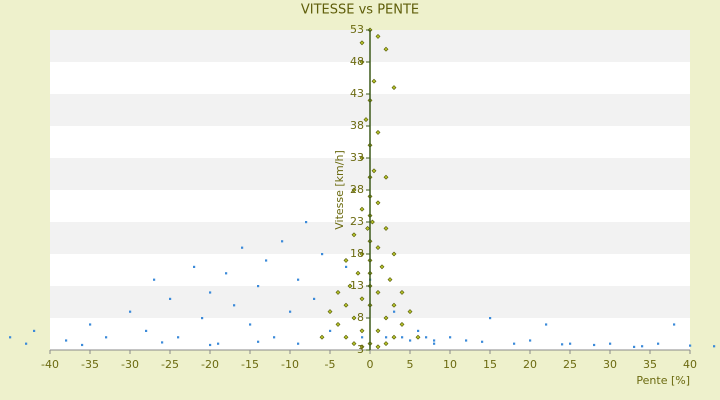 The width and height of the screenshot is (720, 400). Describe the element at coordinates (250, 364) in the screenshot. I see `x-tick-label: -15` at that location.